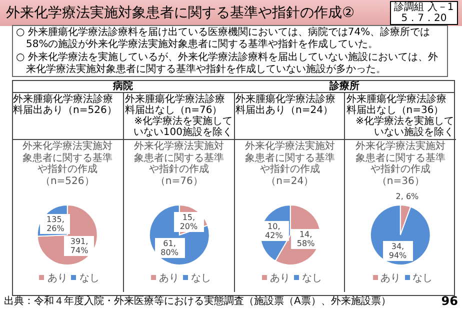 This screenshot has width=462, height=320. What do you see at coordinates (290, 164) in the screenshot?
I see `chart-subtitle: 外来化学療法実施対象患者に関する基準や指針の作成（n=24）` at bounding box center [290, 164].